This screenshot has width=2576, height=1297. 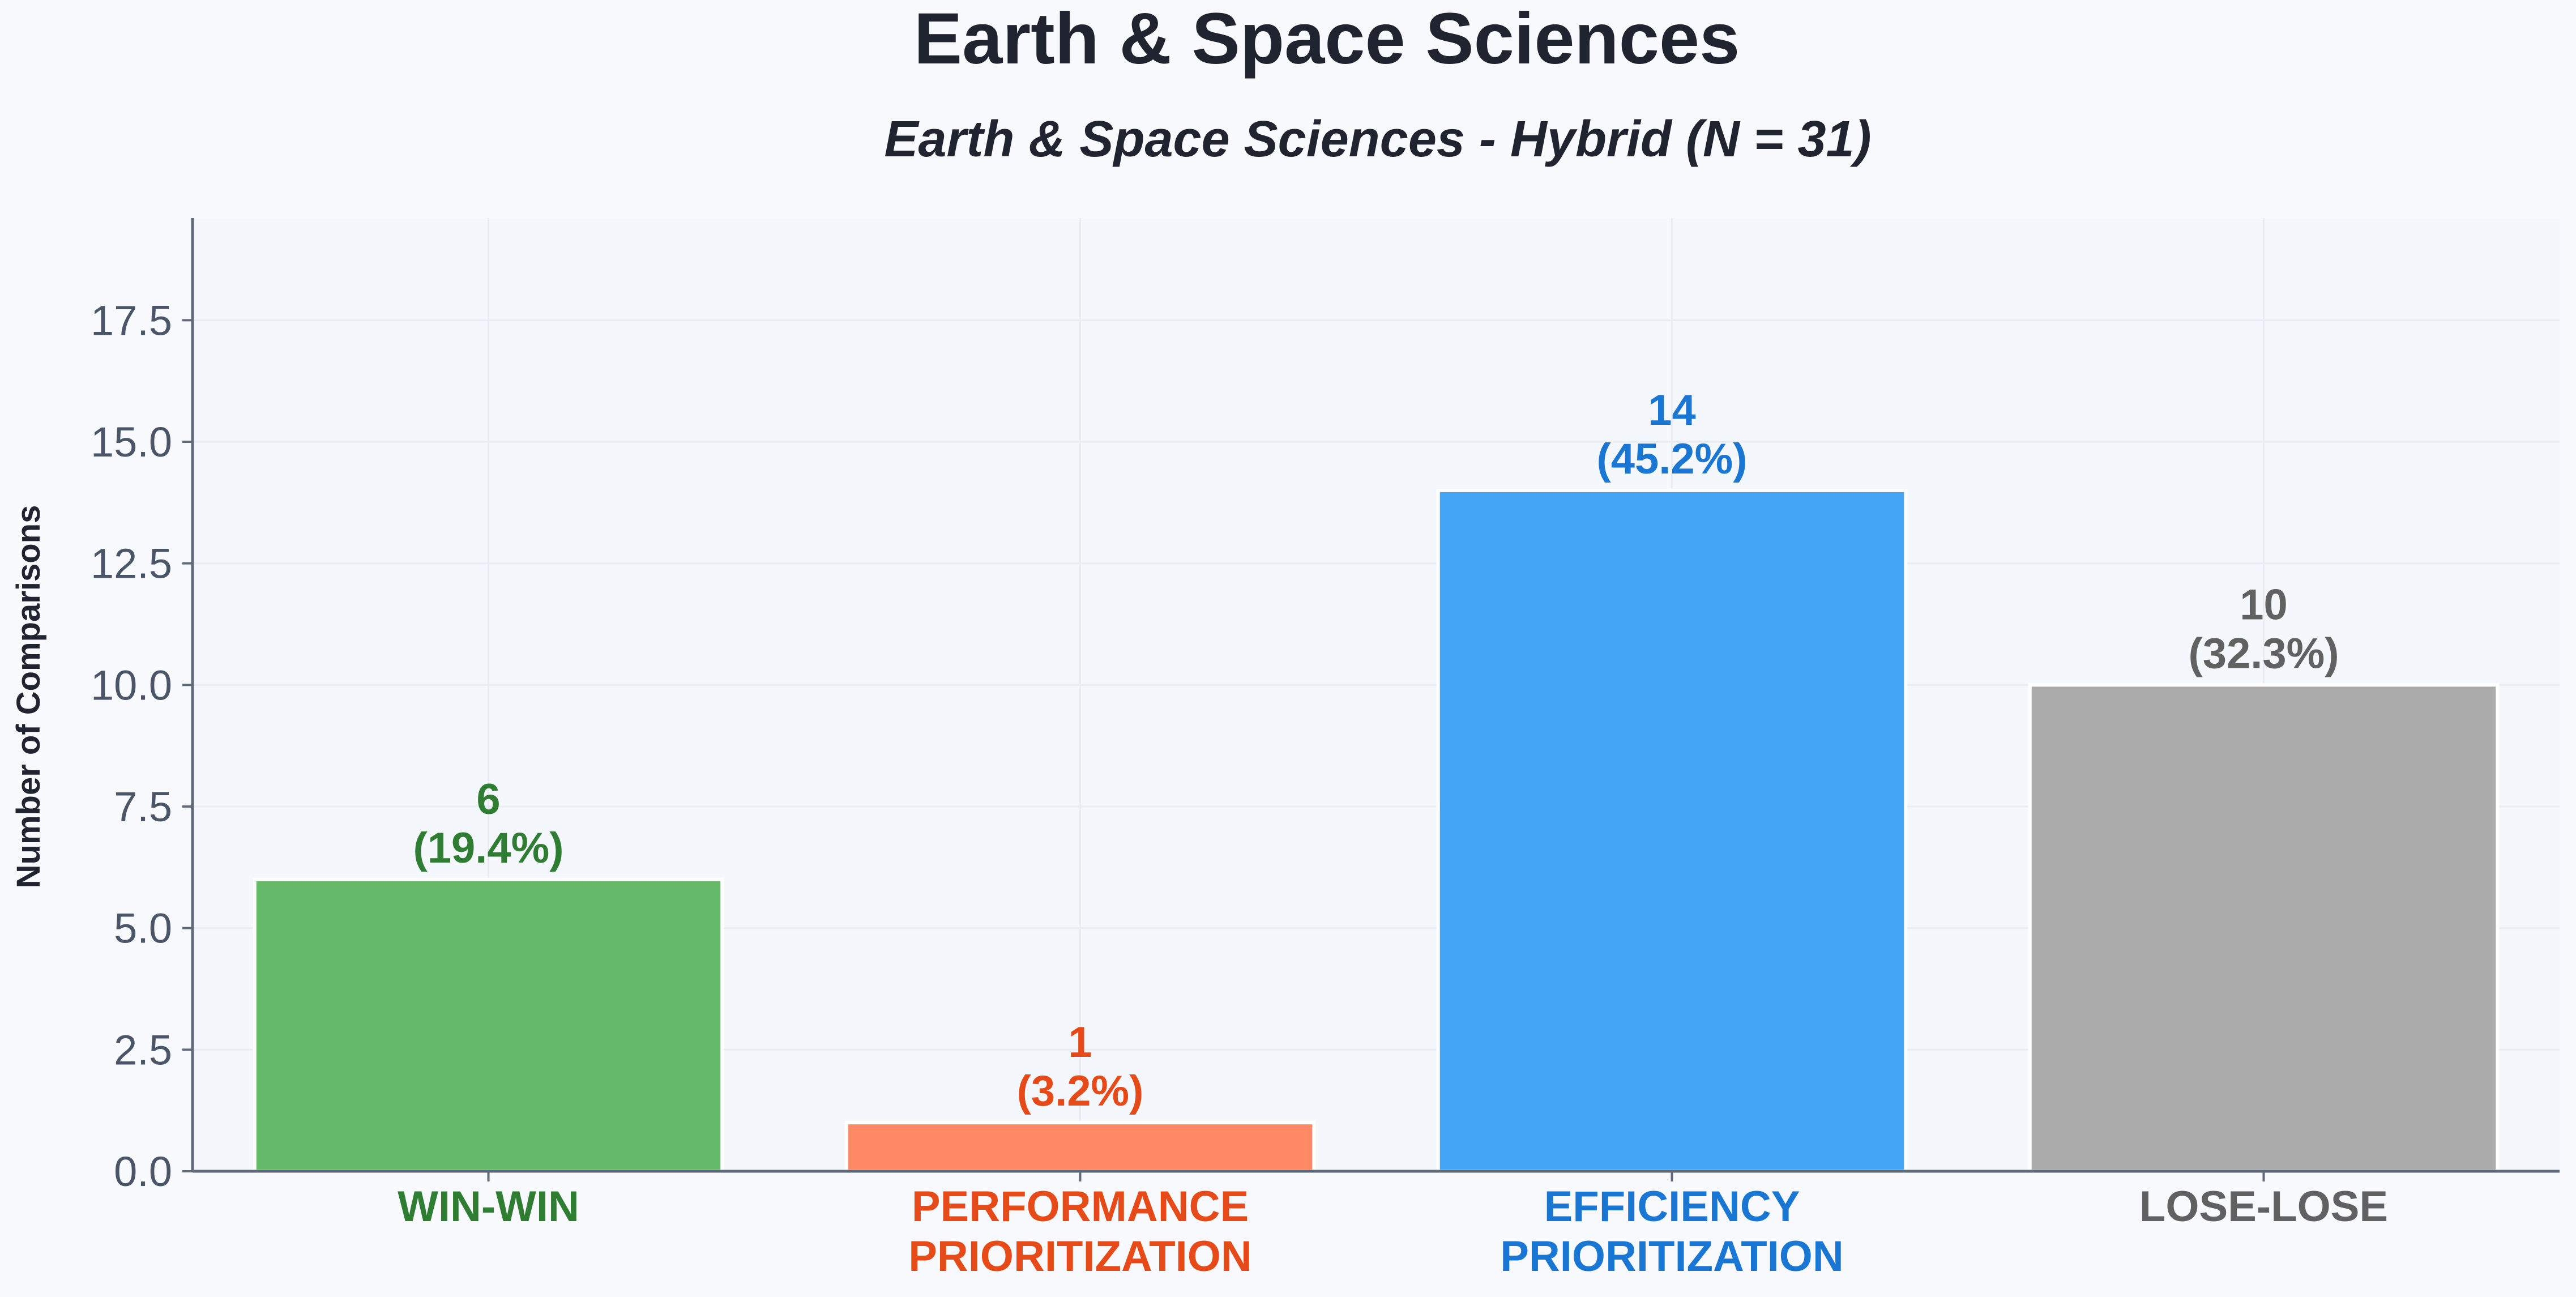 I want to click on y-tick-label: 5.0, so click(x=143, y=928).